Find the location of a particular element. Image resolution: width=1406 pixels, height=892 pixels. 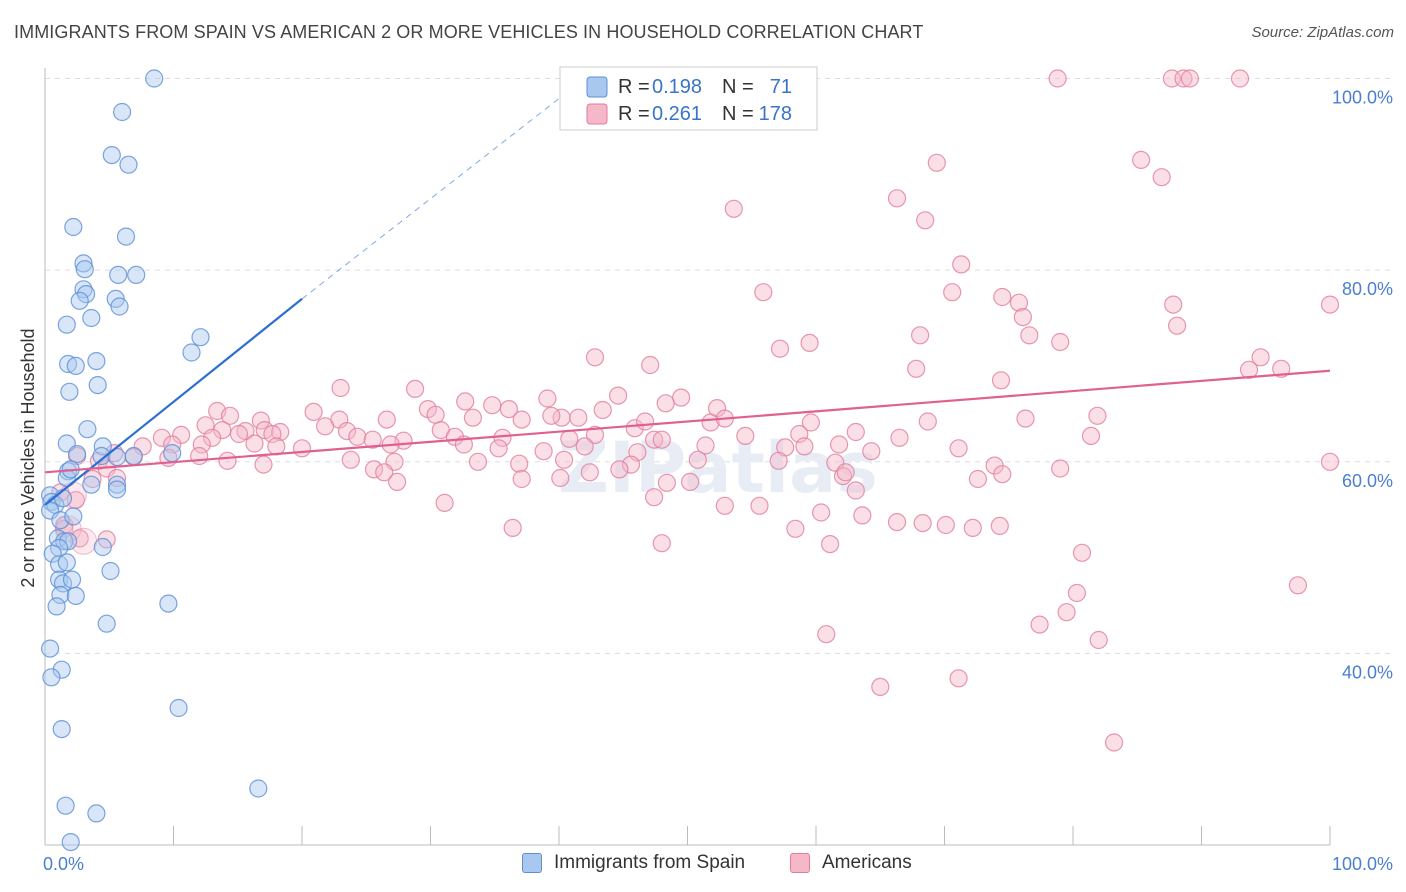

stats-legend: R = 0.198 N = 71 R = 0.261 N = 178 is located at coordinates (688, 98).